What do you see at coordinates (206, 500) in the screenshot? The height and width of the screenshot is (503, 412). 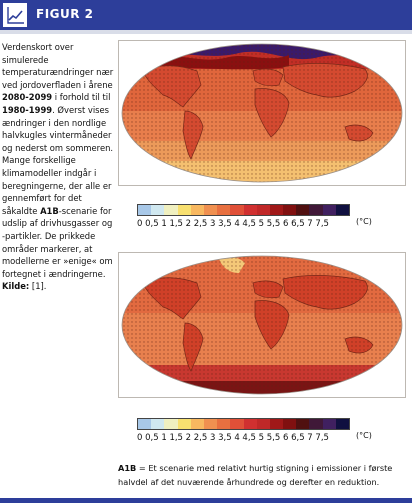 I see `bottom-rule` at bounding box center [206, 500].